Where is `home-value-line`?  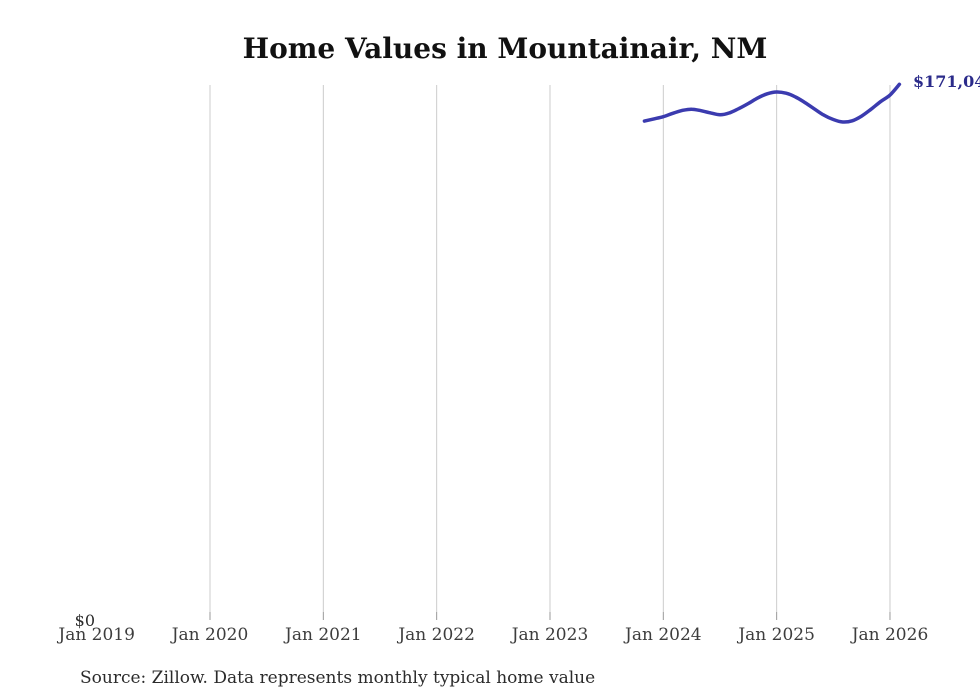
home-value-line is located at coordinates (772, 103).